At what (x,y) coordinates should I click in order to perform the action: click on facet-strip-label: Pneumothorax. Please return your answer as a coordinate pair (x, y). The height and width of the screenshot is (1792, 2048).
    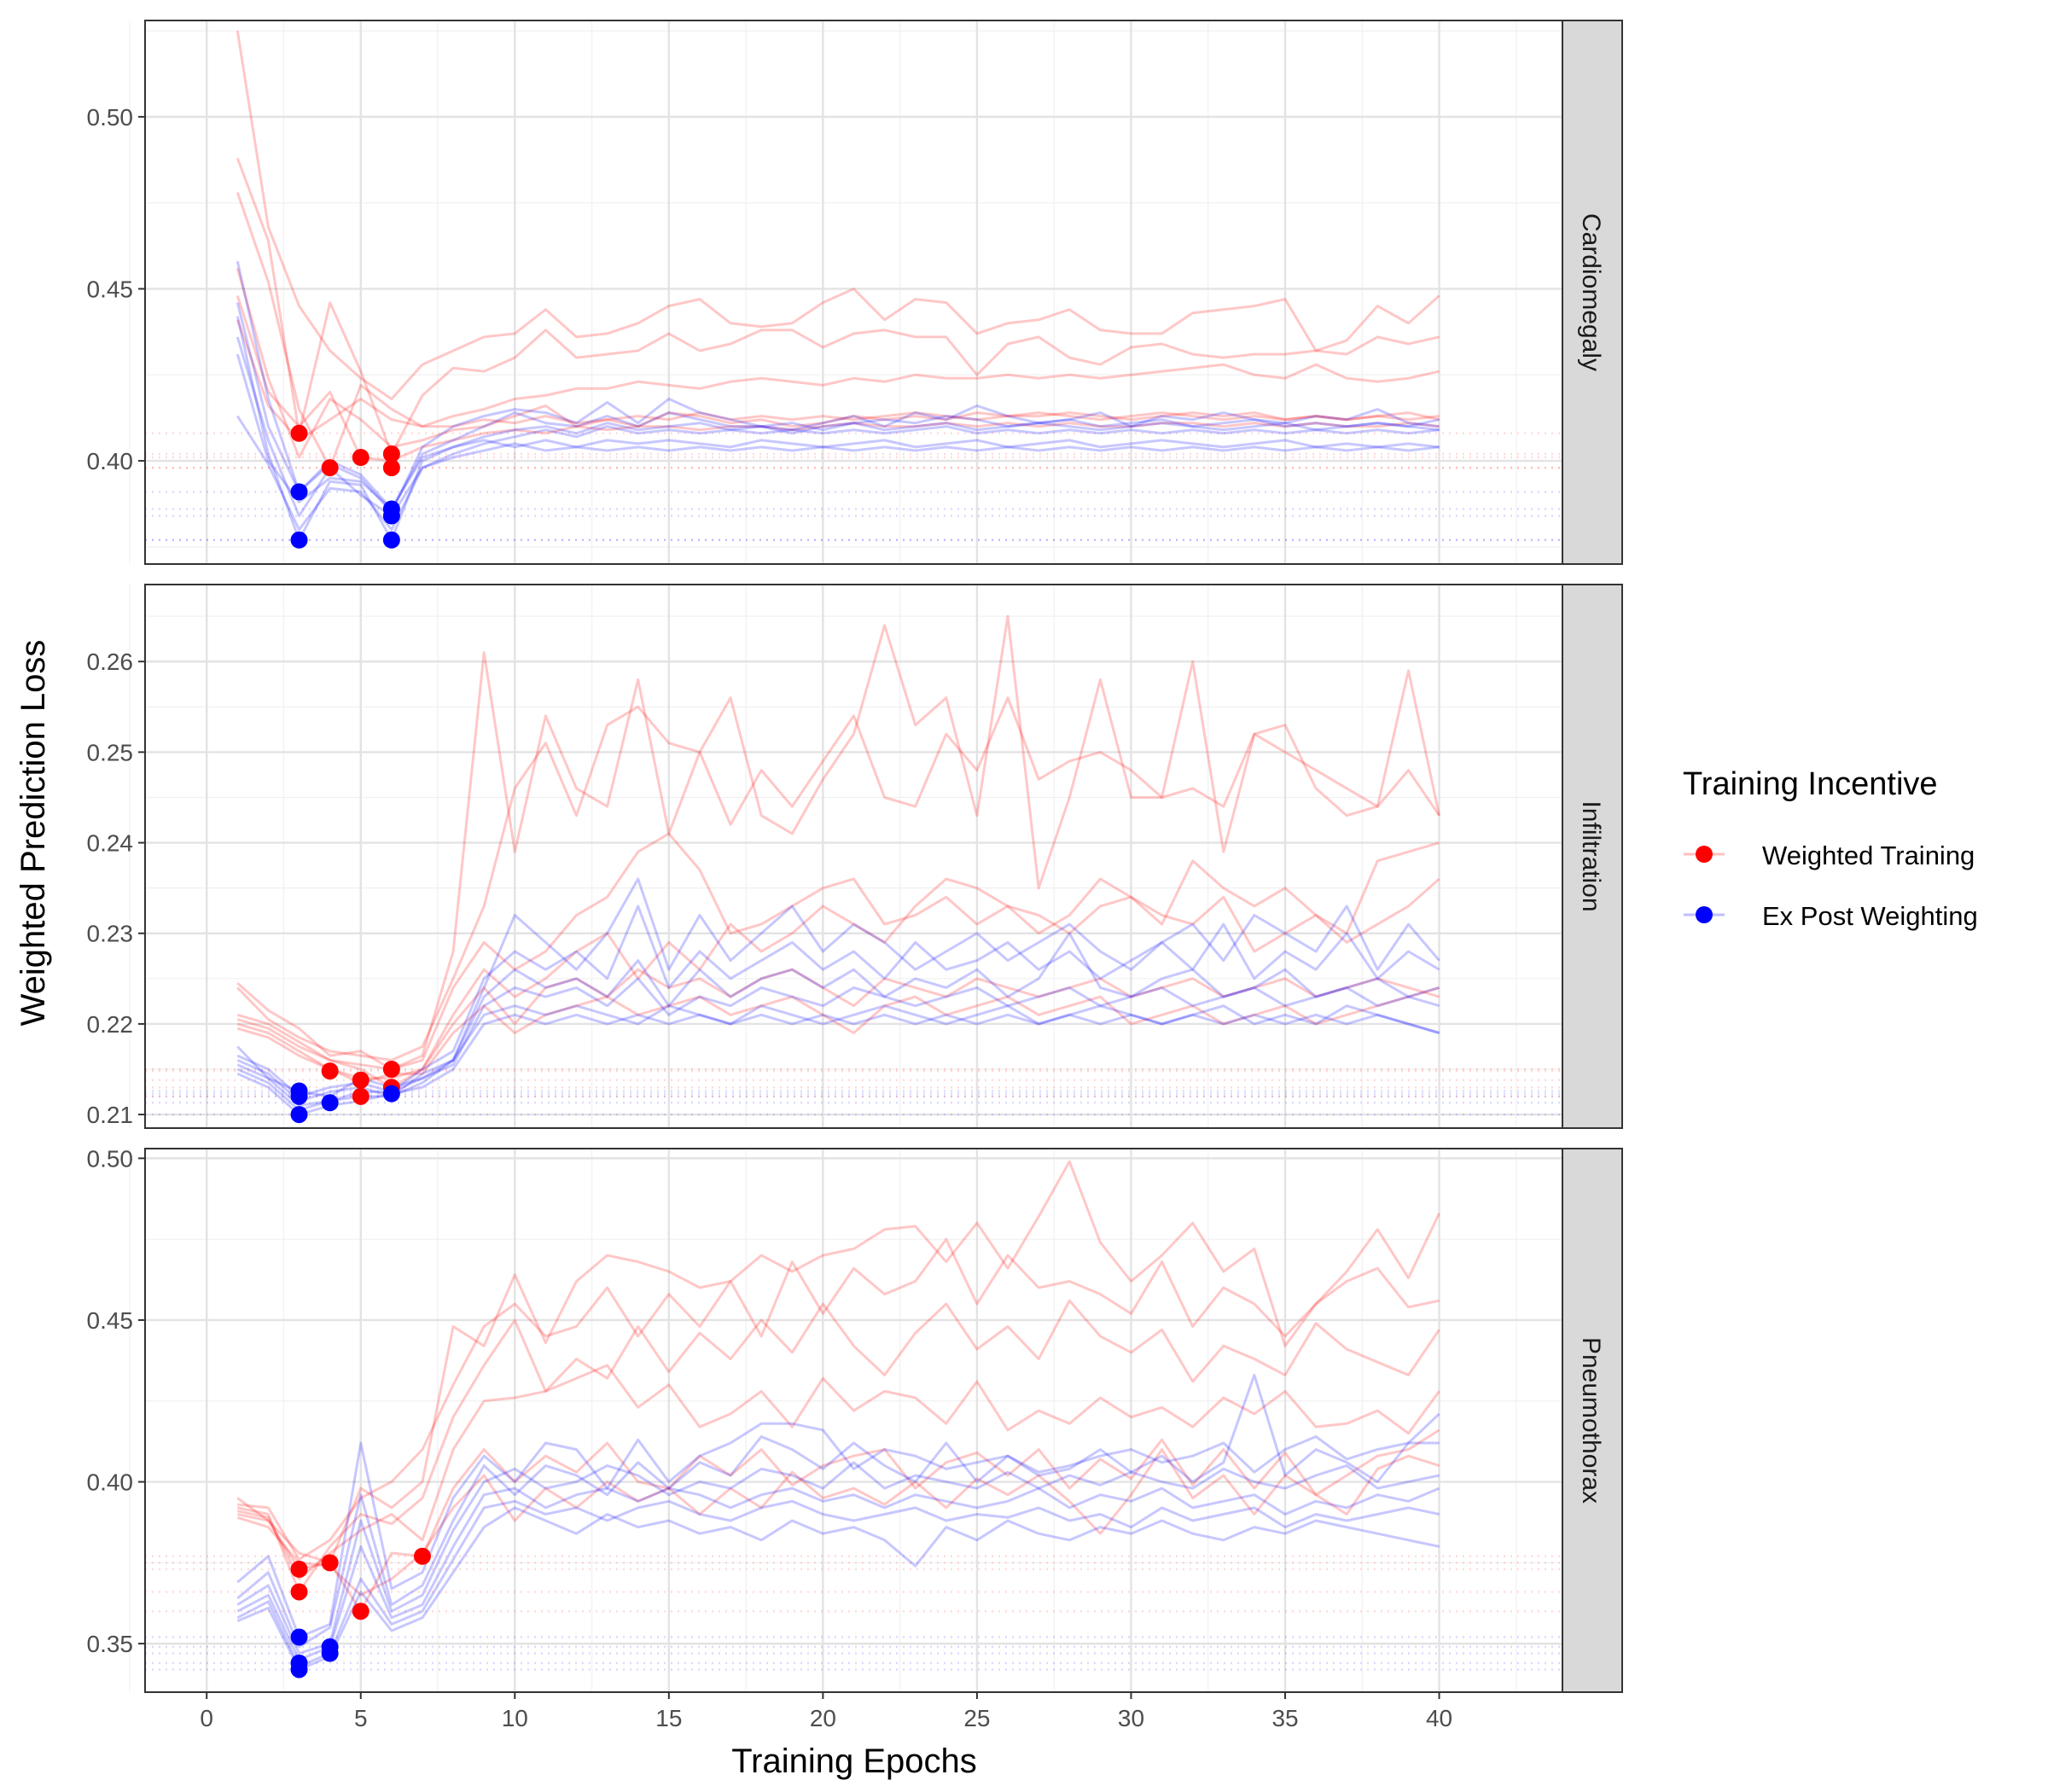
    Looking at the image, I should click on (1591, 1420).